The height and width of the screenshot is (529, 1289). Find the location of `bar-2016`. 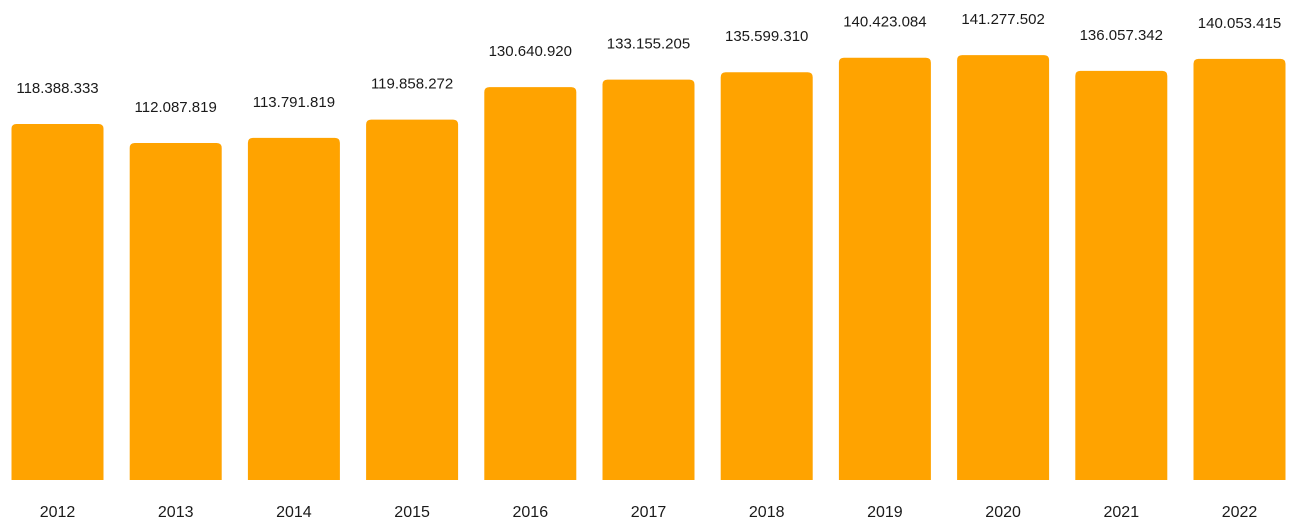

bar-2016 is located at coordinates (530, 283).